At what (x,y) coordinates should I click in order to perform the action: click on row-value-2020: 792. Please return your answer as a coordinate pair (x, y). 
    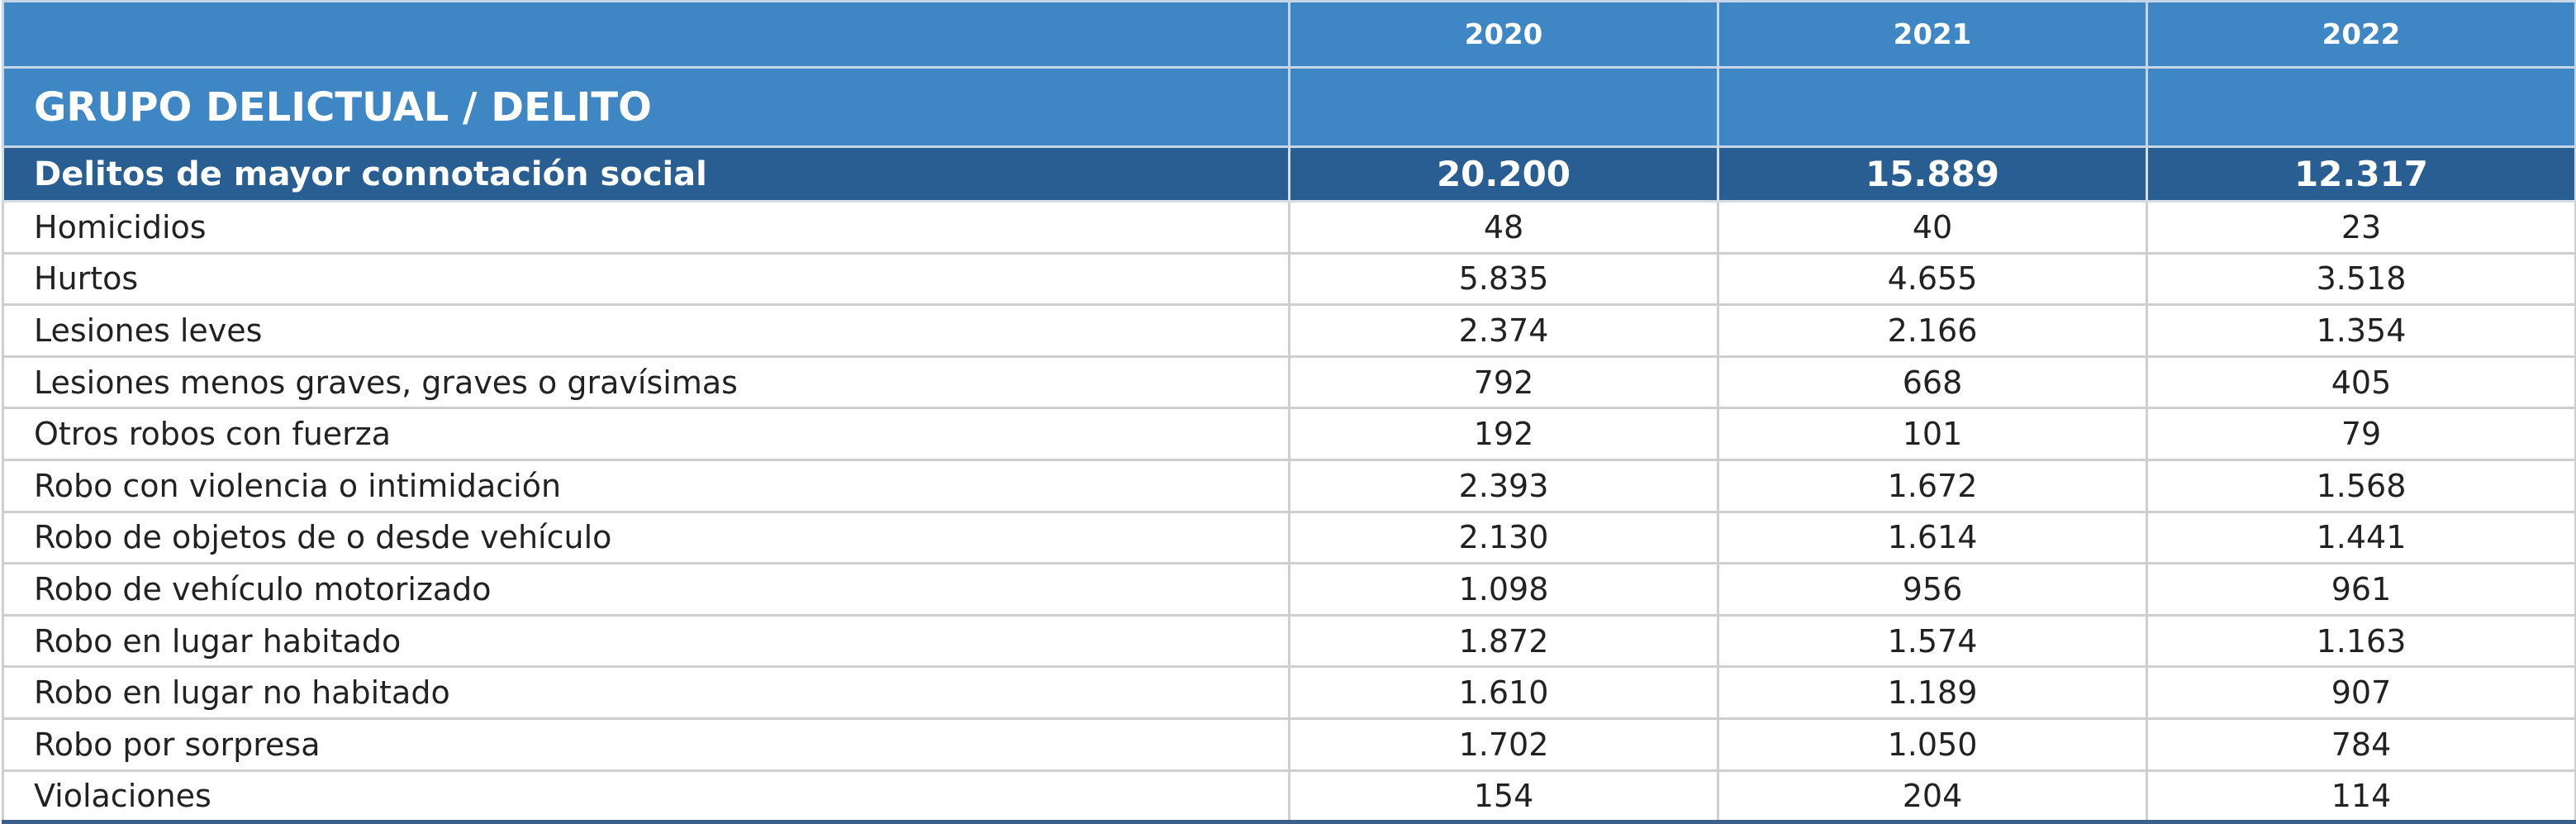
    Looking at the image, I should click on (1503, 383).